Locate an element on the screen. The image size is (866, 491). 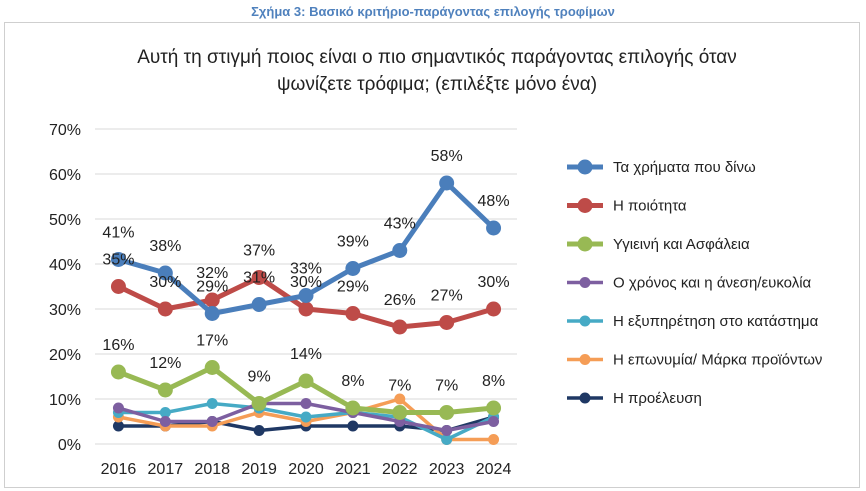
y-tick-label: 50% is located at coordinates (65, 220).